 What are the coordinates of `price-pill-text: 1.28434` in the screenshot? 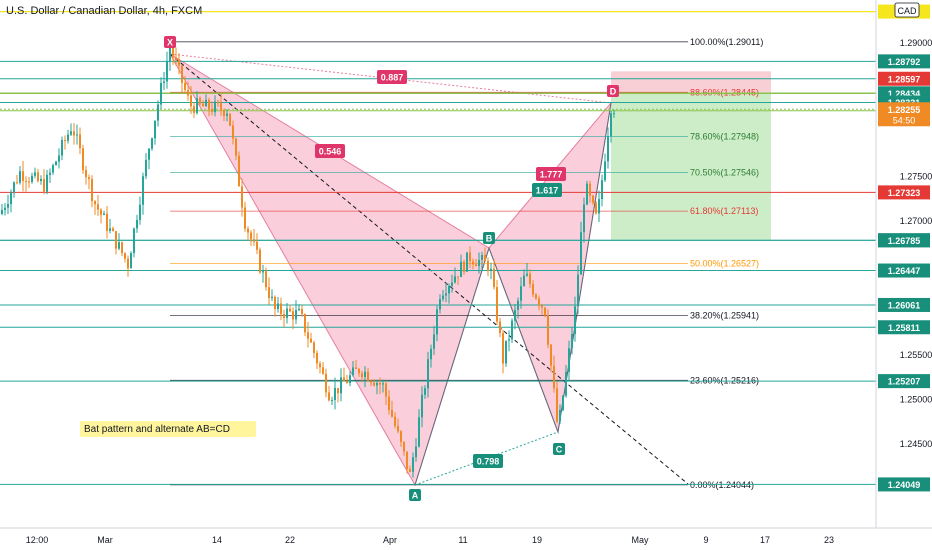 It's located at (904, 94).